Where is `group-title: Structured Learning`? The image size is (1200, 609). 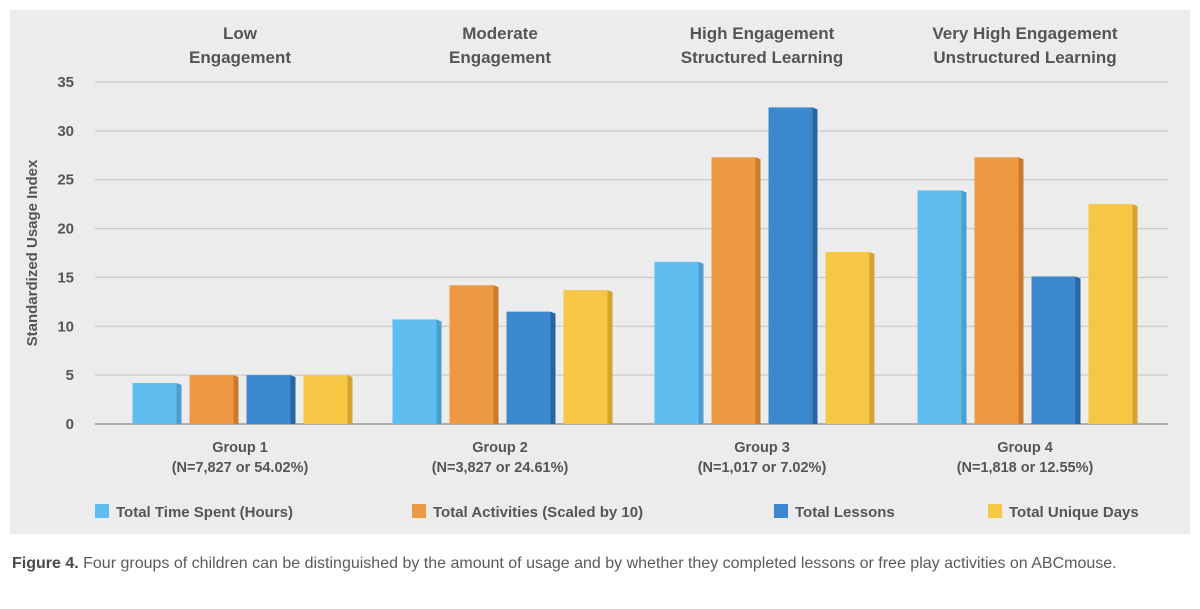 group-title: Structured Learning is located at coordinates (762, 57).